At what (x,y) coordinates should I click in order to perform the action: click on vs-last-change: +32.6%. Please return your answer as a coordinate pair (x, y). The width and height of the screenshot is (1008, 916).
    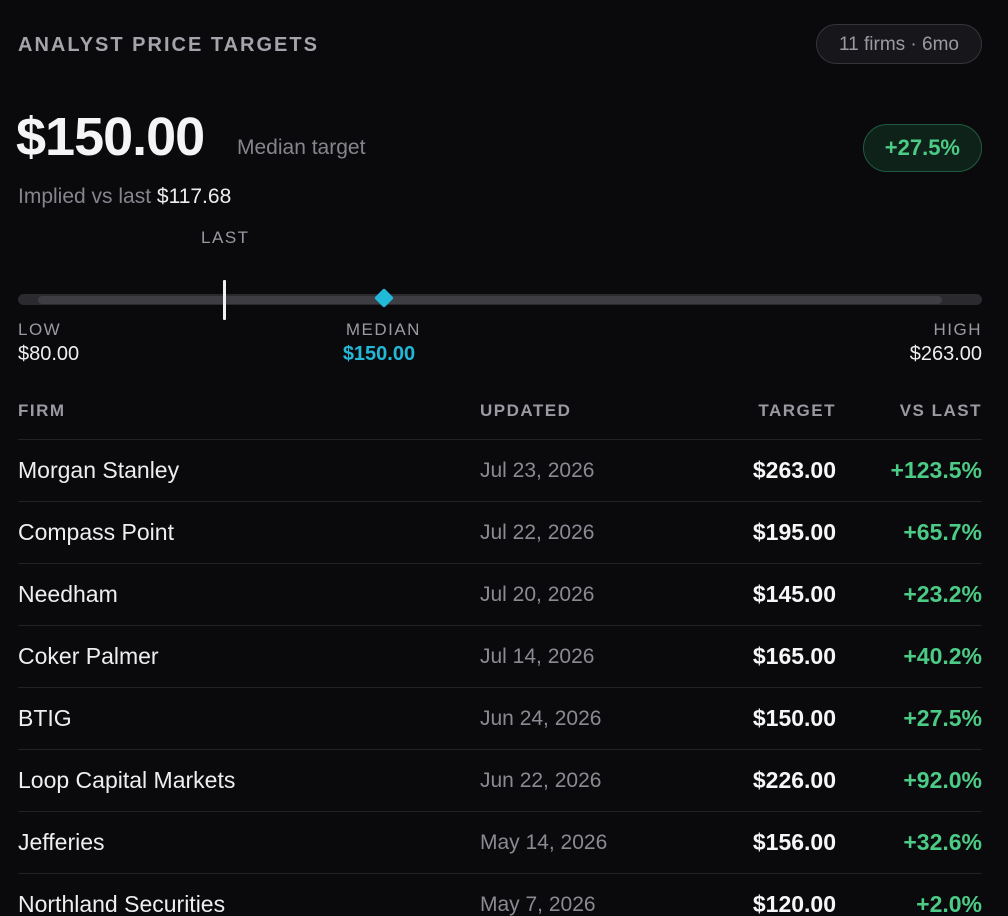
    Looking at the image, I should click on (942, 842).